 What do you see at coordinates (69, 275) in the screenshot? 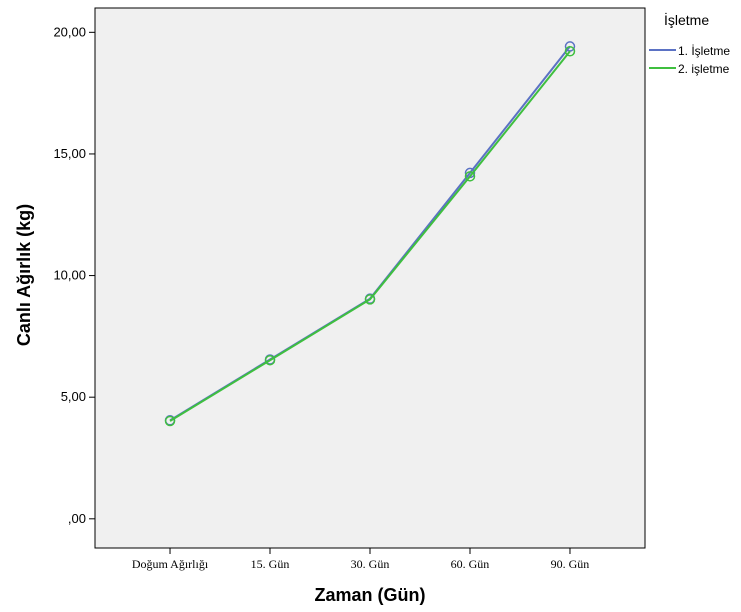
I see `y-tick-label: 10,00` at bounding box center [69, 275].